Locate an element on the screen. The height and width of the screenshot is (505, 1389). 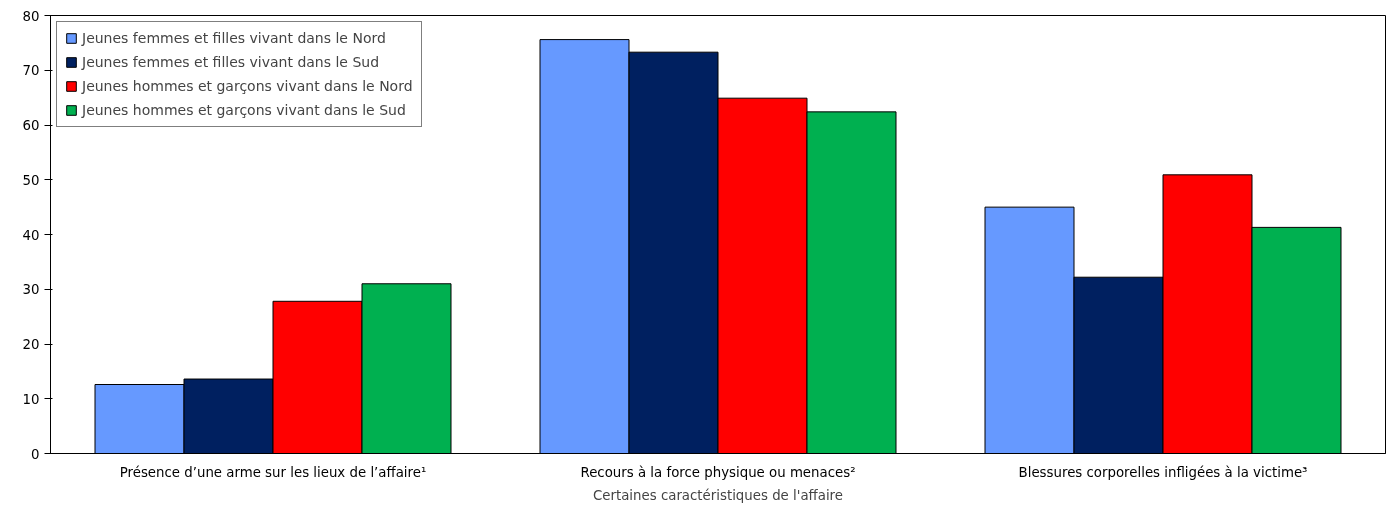
y-tick-label: 50 is located at coordinates (31, 180).